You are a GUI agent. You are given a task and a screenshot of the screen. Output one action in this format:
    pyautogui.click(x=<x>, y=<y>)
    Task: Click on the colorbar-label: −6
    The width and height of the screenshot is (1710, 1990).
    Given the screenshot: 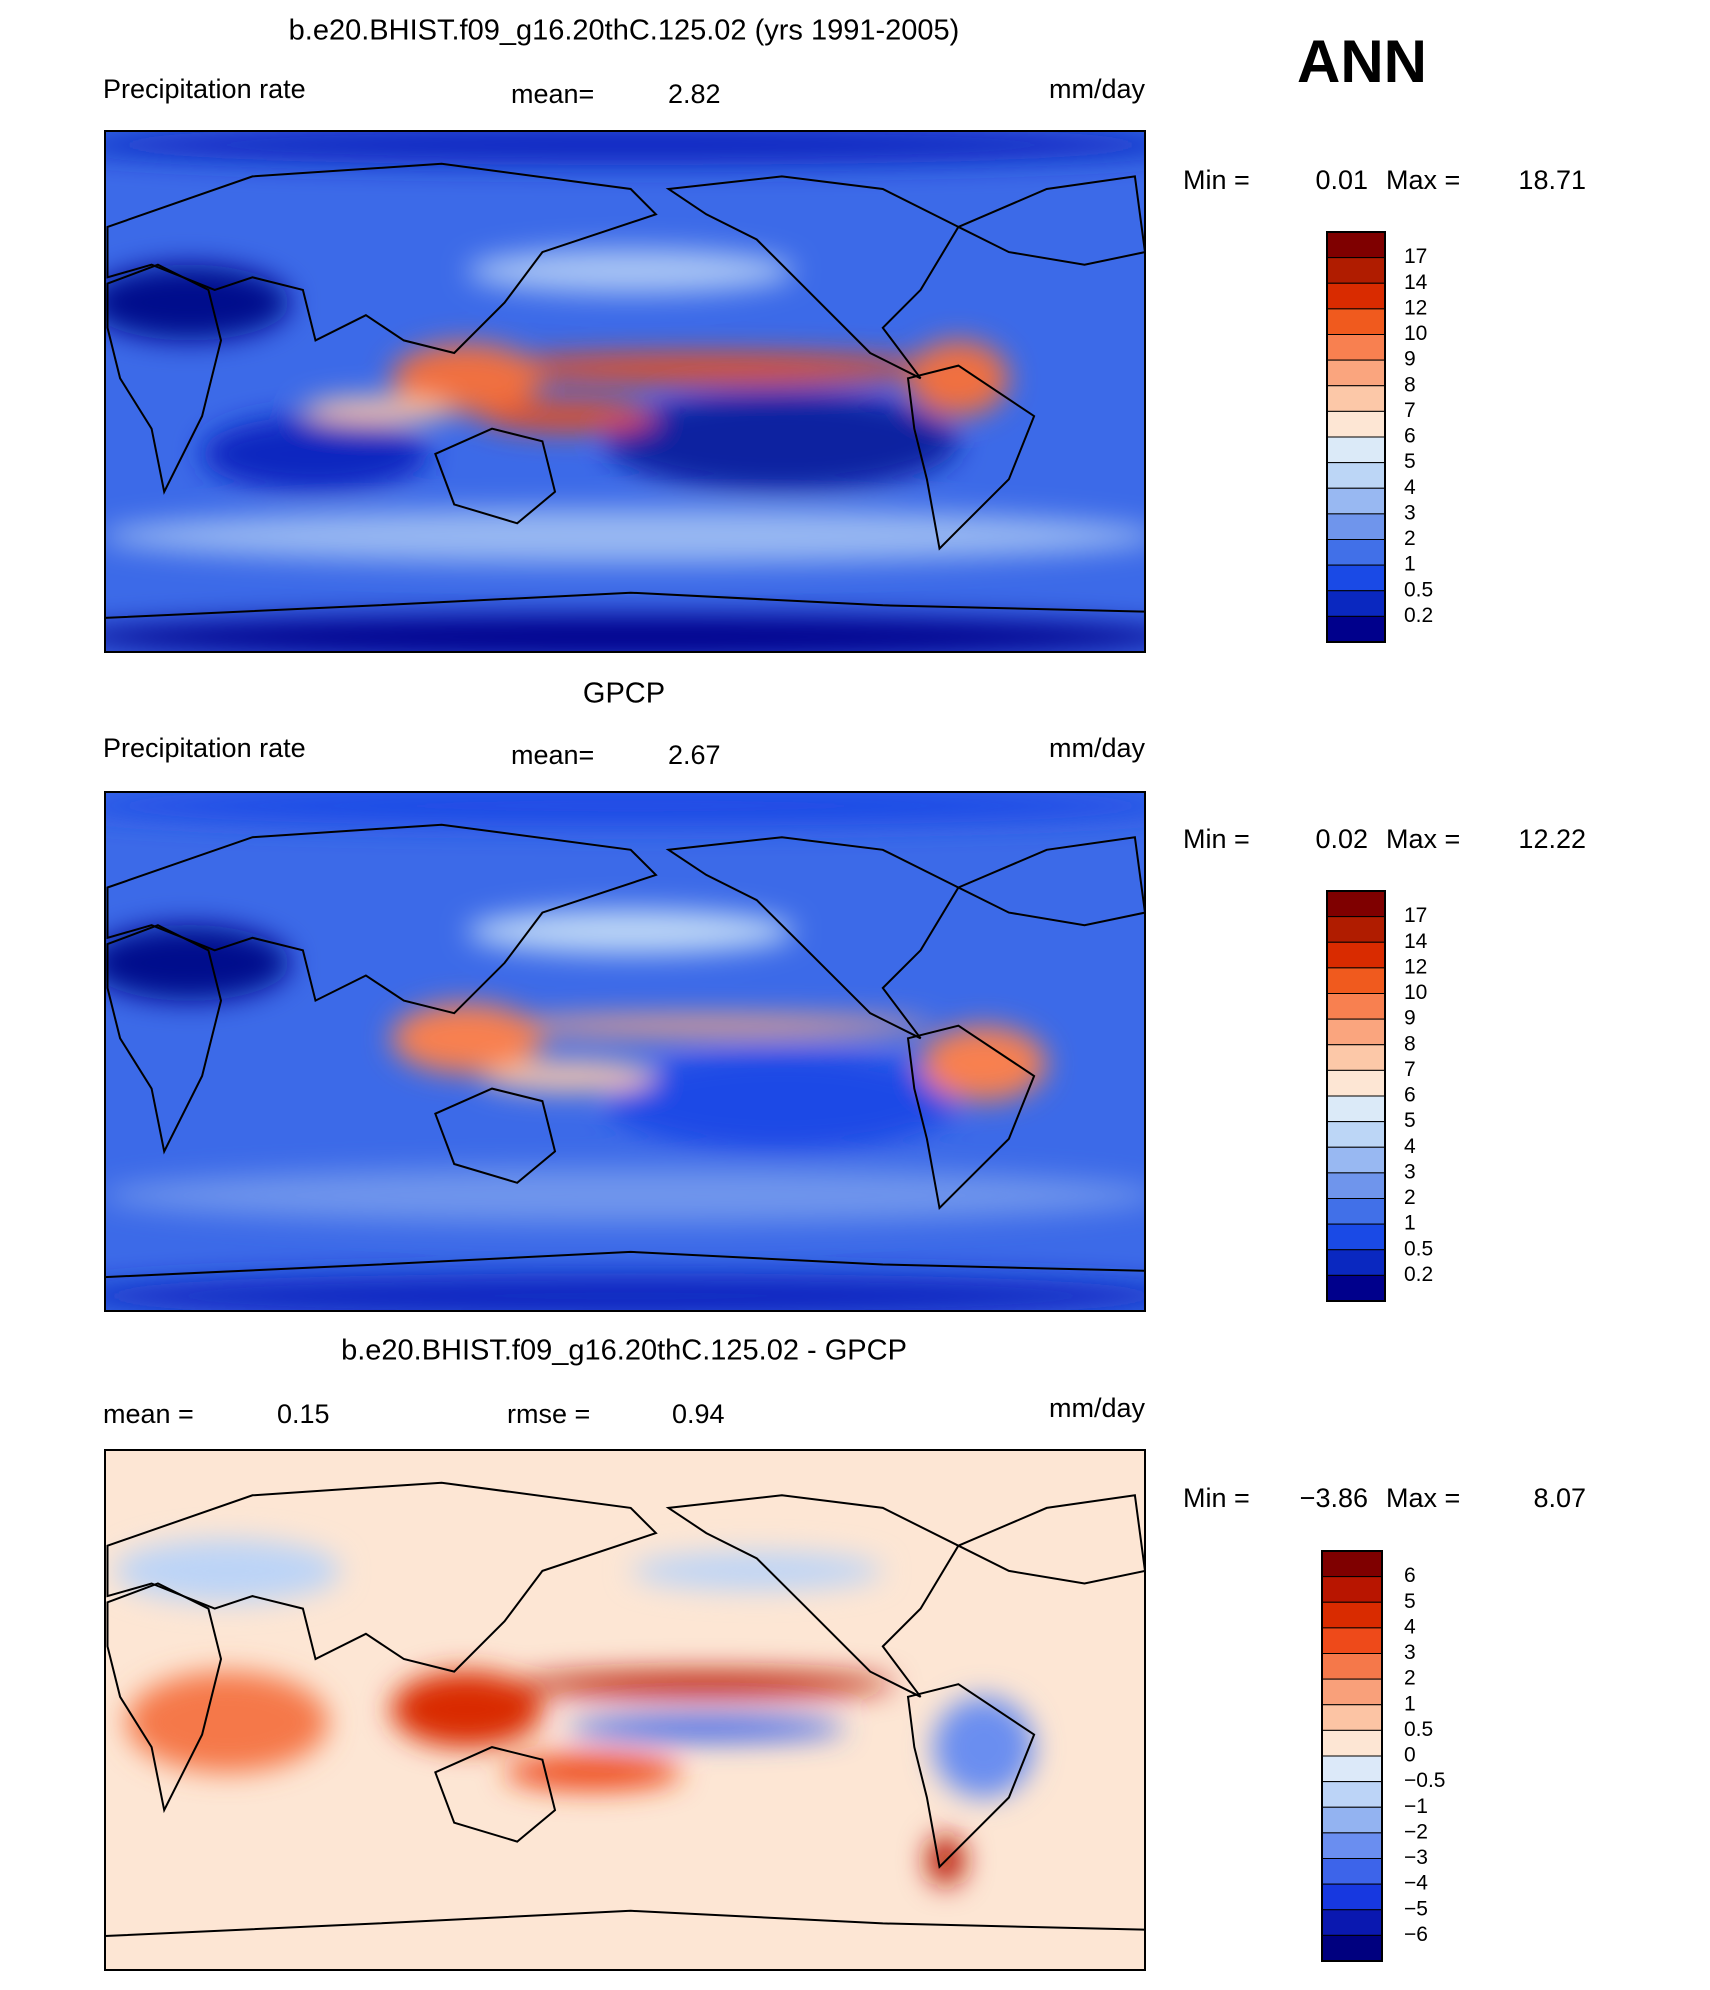 What is the action you would take?
    pyautogui.click(x=1416, y=1934)
    